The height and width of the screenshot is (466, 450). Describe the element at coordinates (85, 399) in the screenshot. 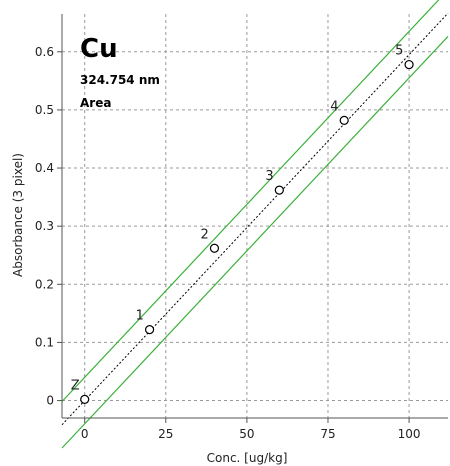

I see `data-point-Z` at that location.